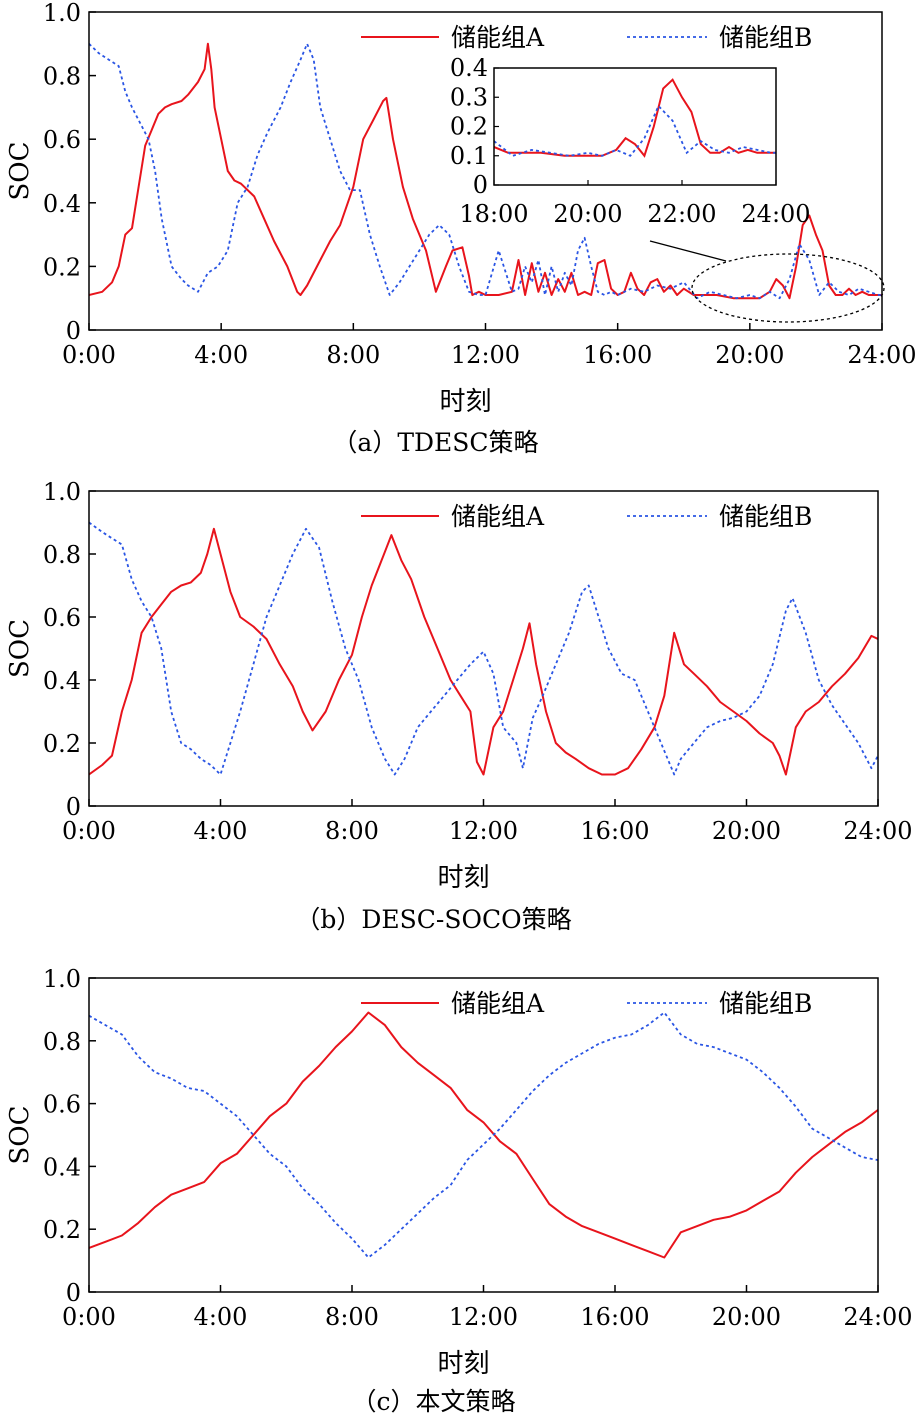  What do you see at coordinates (469, 97) in the screenshot?
I see `inset-y-tick-label: 0.3` at bounding box center [469, 97].